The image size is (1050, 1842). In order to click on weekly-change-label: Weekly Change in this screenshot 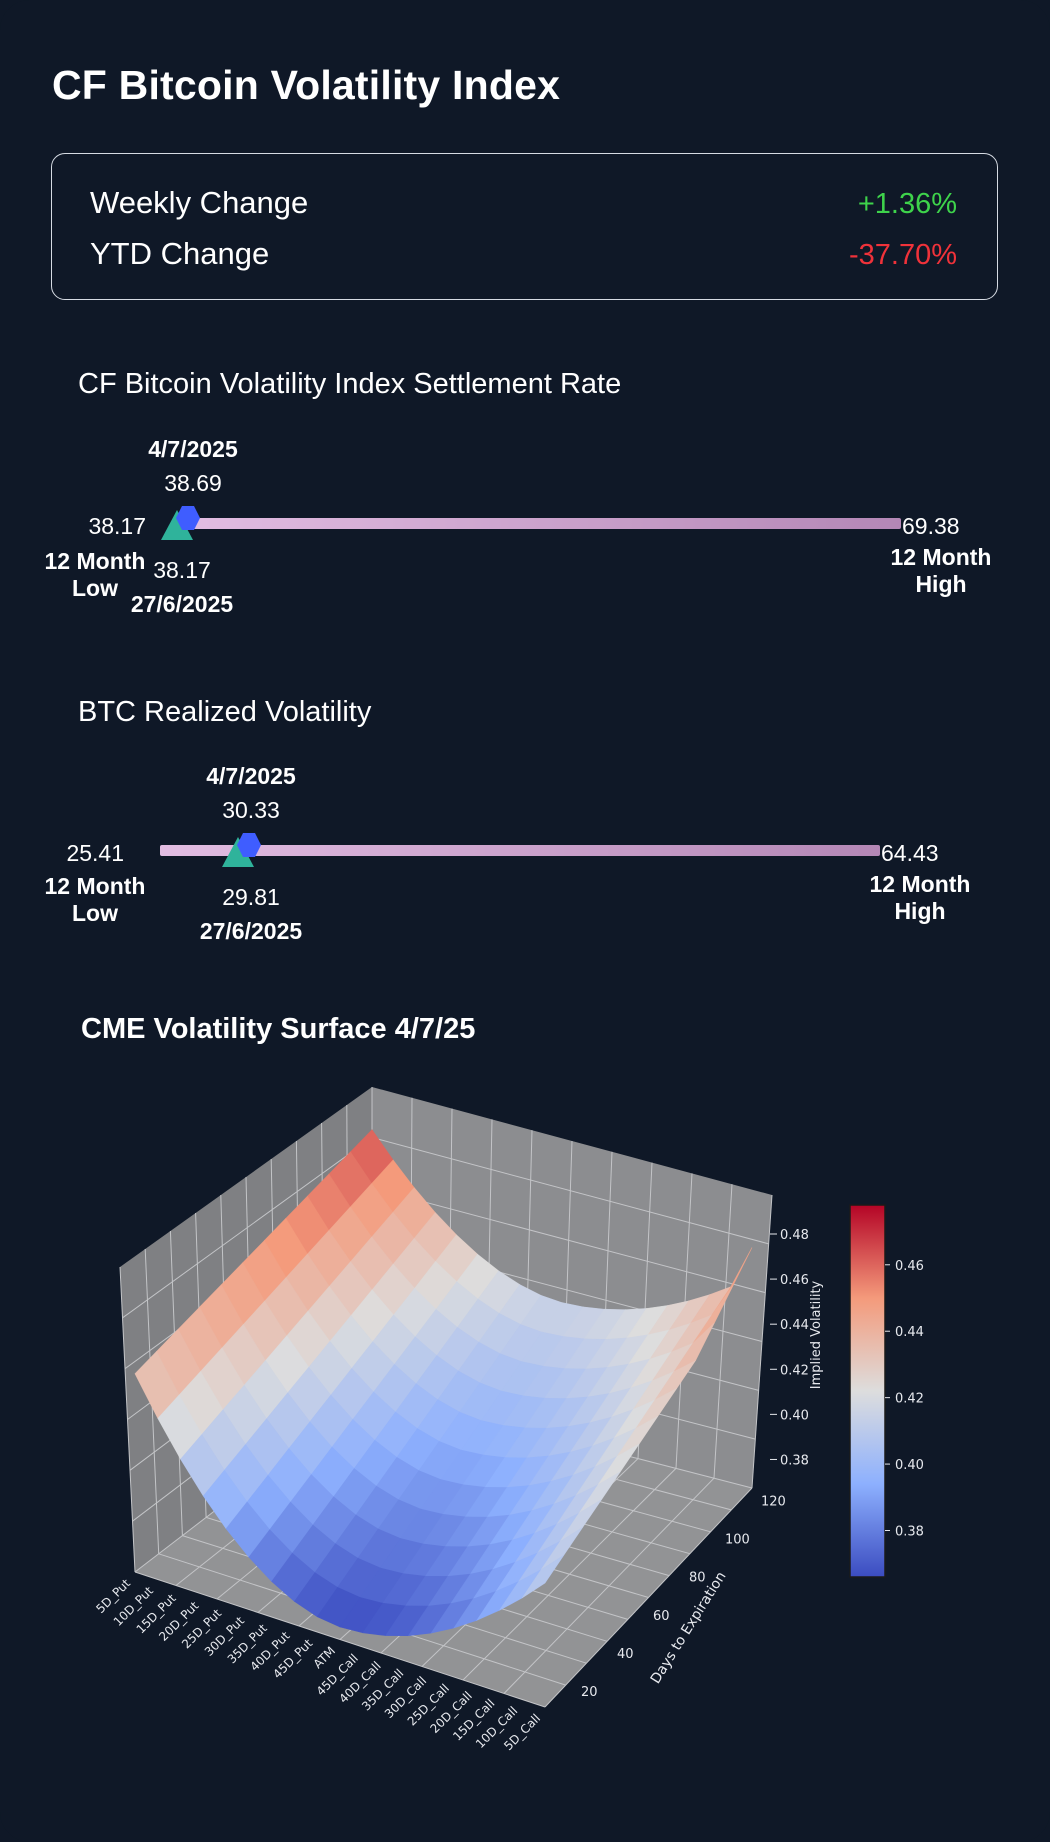, I will do `click(199, 202)`.